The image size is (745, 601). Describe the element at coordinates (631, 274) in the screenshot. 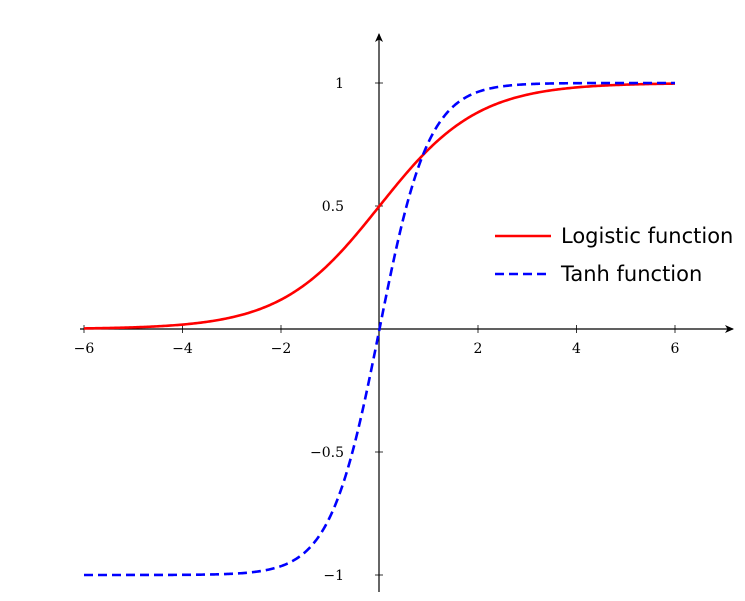

I see `legend-label-tanh: Tanh function` at that location.